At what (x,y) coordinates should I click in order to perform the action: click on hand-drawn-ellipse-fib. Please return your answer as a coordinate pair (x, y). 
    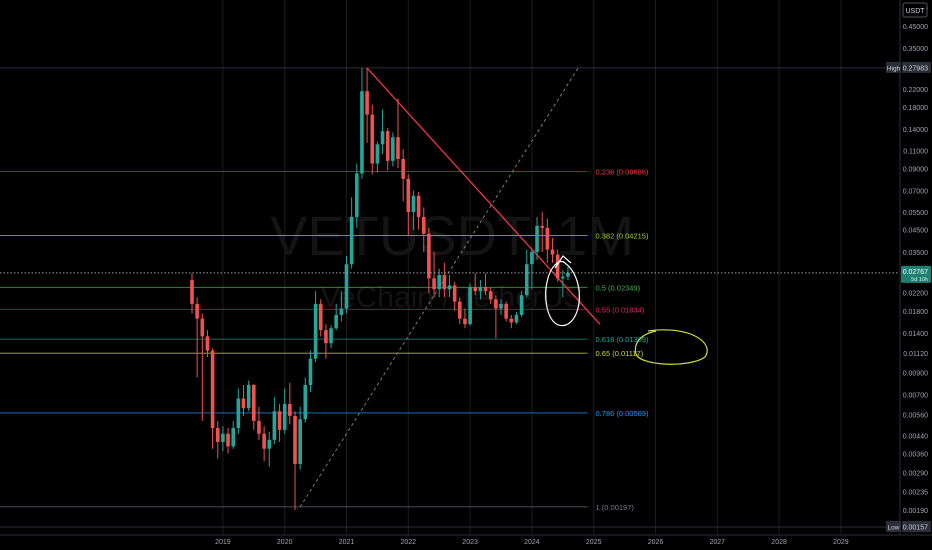
    Looking at the image, I should click on (671, 347).